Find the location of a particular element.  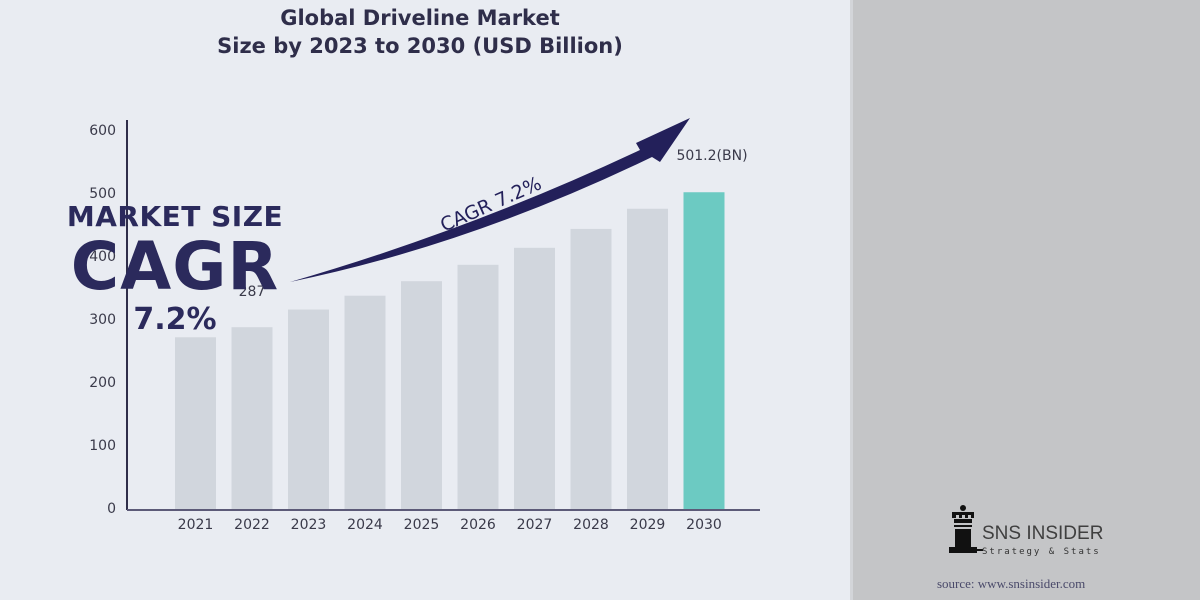

y-tick-label: 100 is located at coordinates (102, 446).